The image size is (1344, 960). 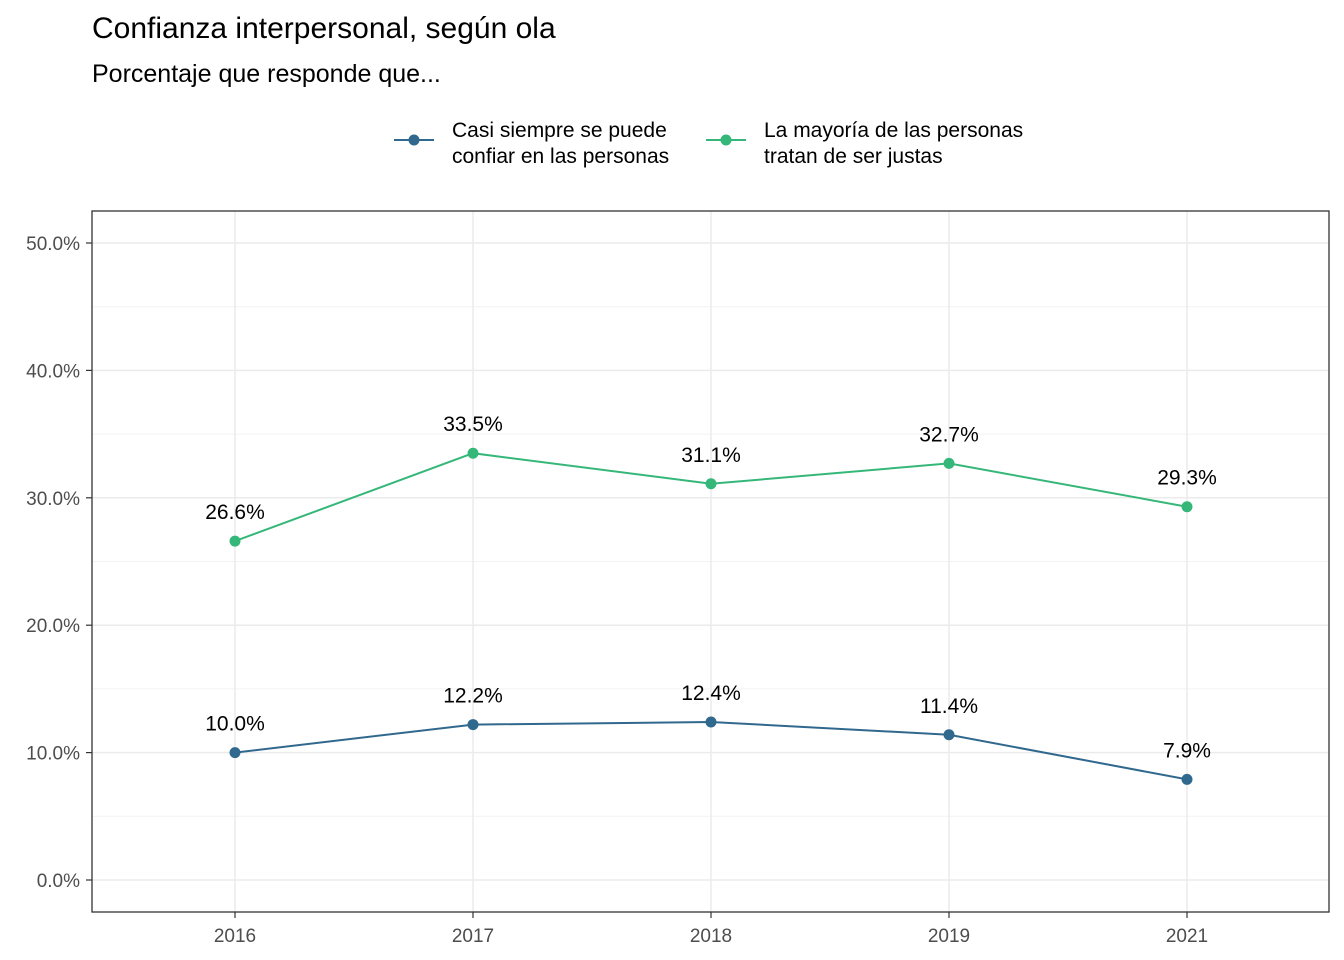 What do you see at coordinates (324, 28) in the screenshot?
I see `chart-title: Confianza interpersonal, según ola` at bounding box center [324, 28].